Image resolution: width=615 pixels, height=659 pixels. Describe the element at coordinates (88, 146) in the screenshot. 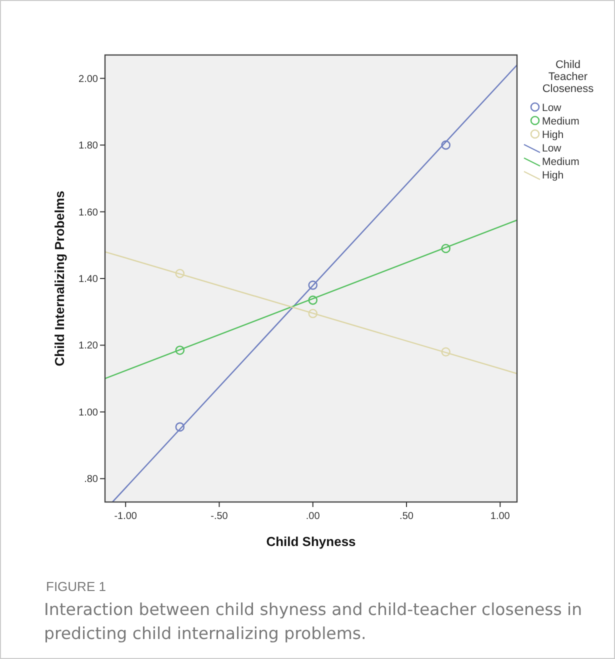

I see `y-tick-label: 1.80` at that location.